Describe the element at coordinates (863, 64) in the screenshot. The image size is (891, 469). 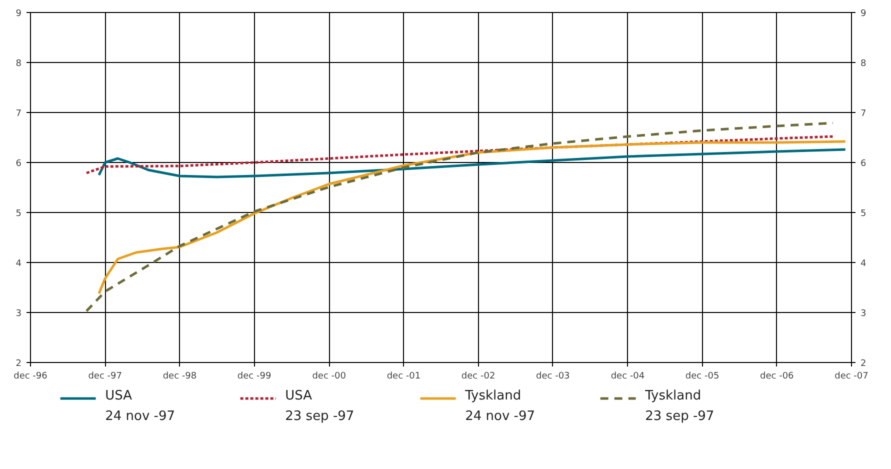
I see `y2-tick-label: 8` at that location.